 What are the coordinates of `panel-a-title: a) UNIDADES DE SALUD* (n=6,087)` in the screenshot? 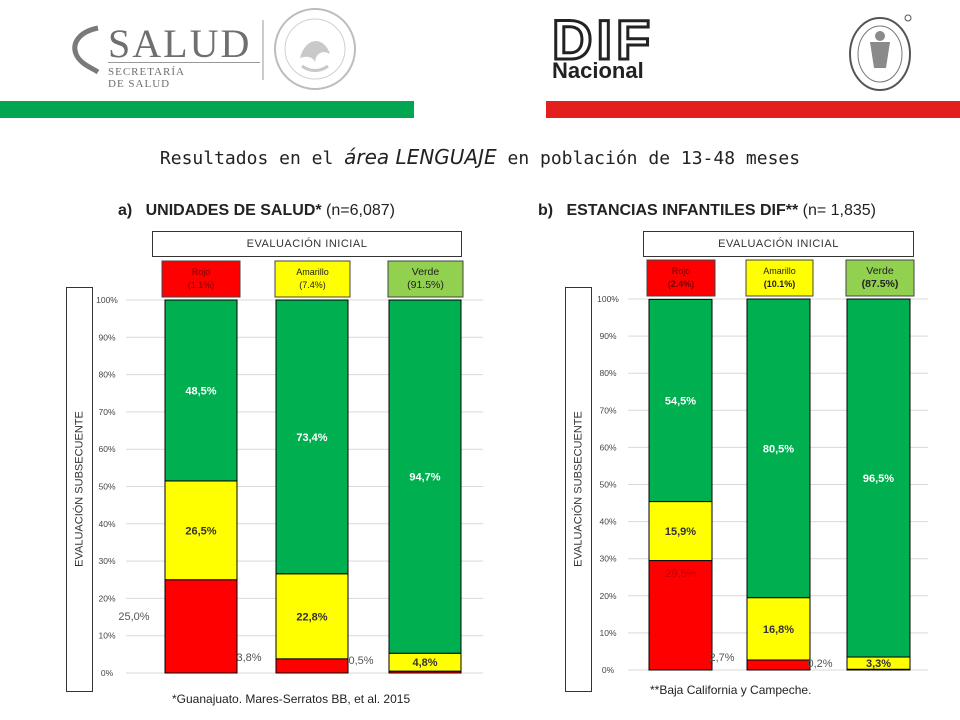 It's located at (256, 211).